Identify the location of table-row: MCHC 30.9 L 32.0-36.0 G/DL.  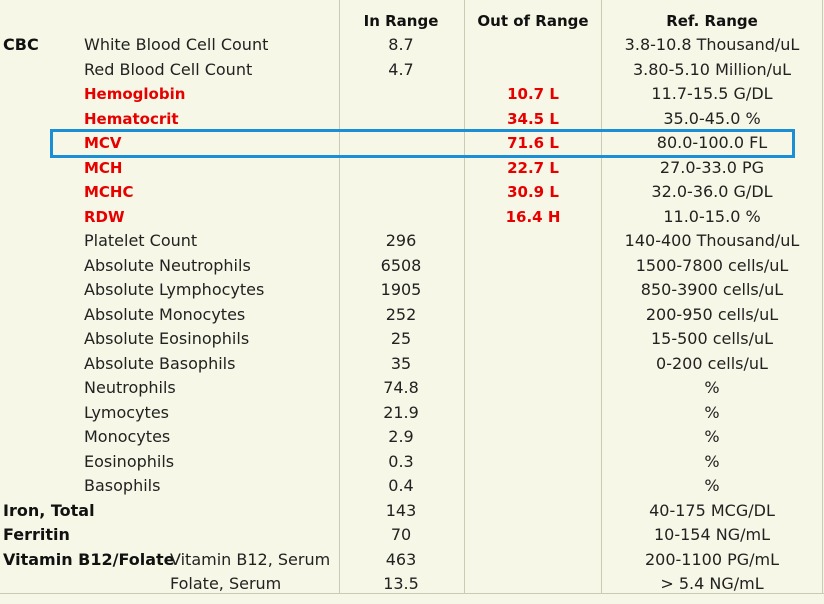
(412, 192).